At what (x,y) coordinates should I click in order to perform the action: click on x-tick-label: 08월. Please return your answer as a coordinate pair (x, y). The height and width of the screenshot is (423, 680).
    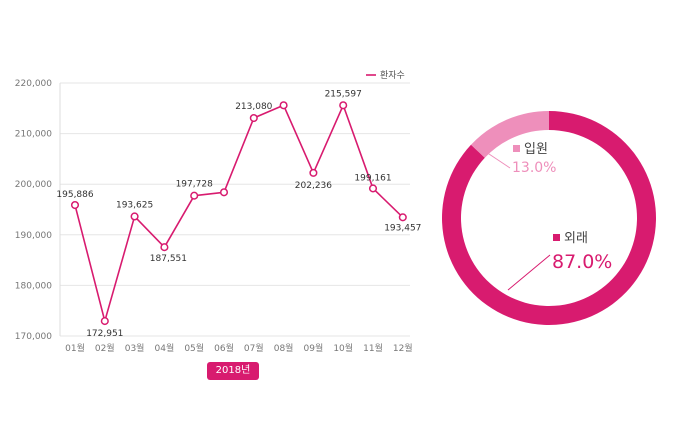
    Looking at the image, I should click on (284, 348).